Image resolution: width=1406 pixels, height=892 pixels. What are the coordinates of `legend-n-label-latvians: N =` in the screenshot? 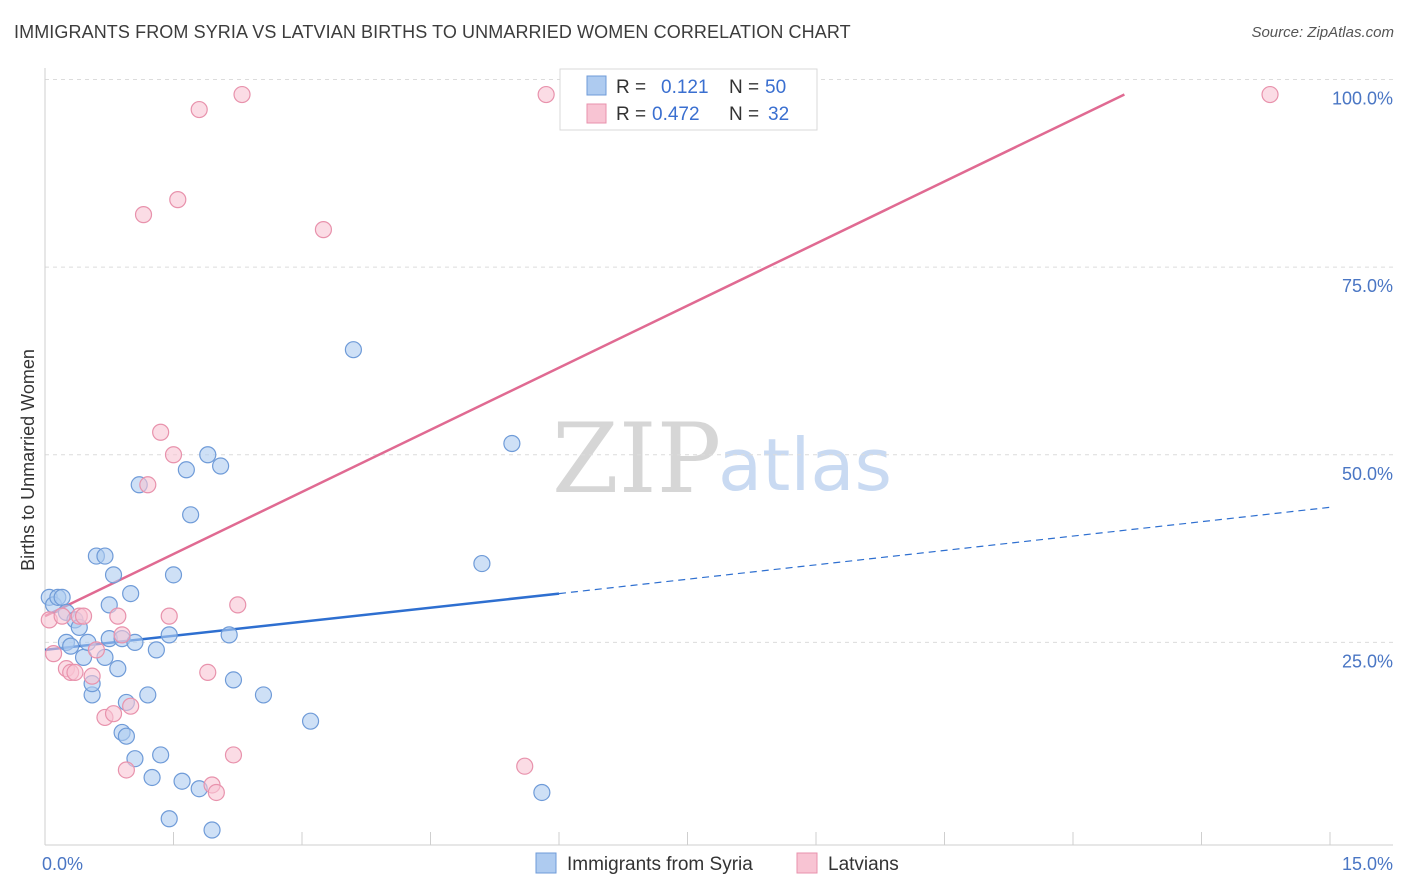 It's located at (744, 114).